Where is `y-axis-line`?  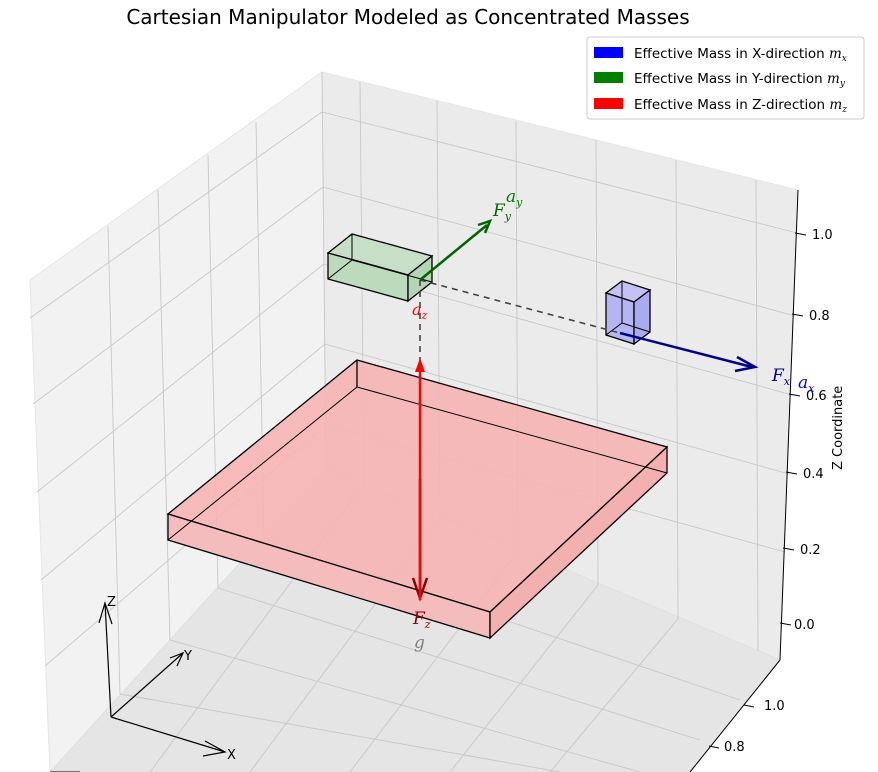
y-axis-line is located at coordinates (735, 715).